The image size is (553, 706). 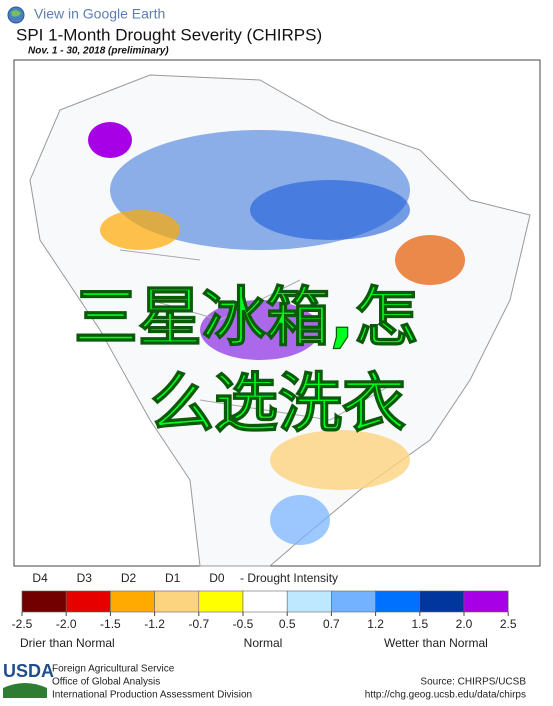 What do you see at coordinates (98, 51) in the screenshot?
I see `map-subtitle: Nov. 1 - 30, 2018 (preliminary)` at bounding box center [98, 51].